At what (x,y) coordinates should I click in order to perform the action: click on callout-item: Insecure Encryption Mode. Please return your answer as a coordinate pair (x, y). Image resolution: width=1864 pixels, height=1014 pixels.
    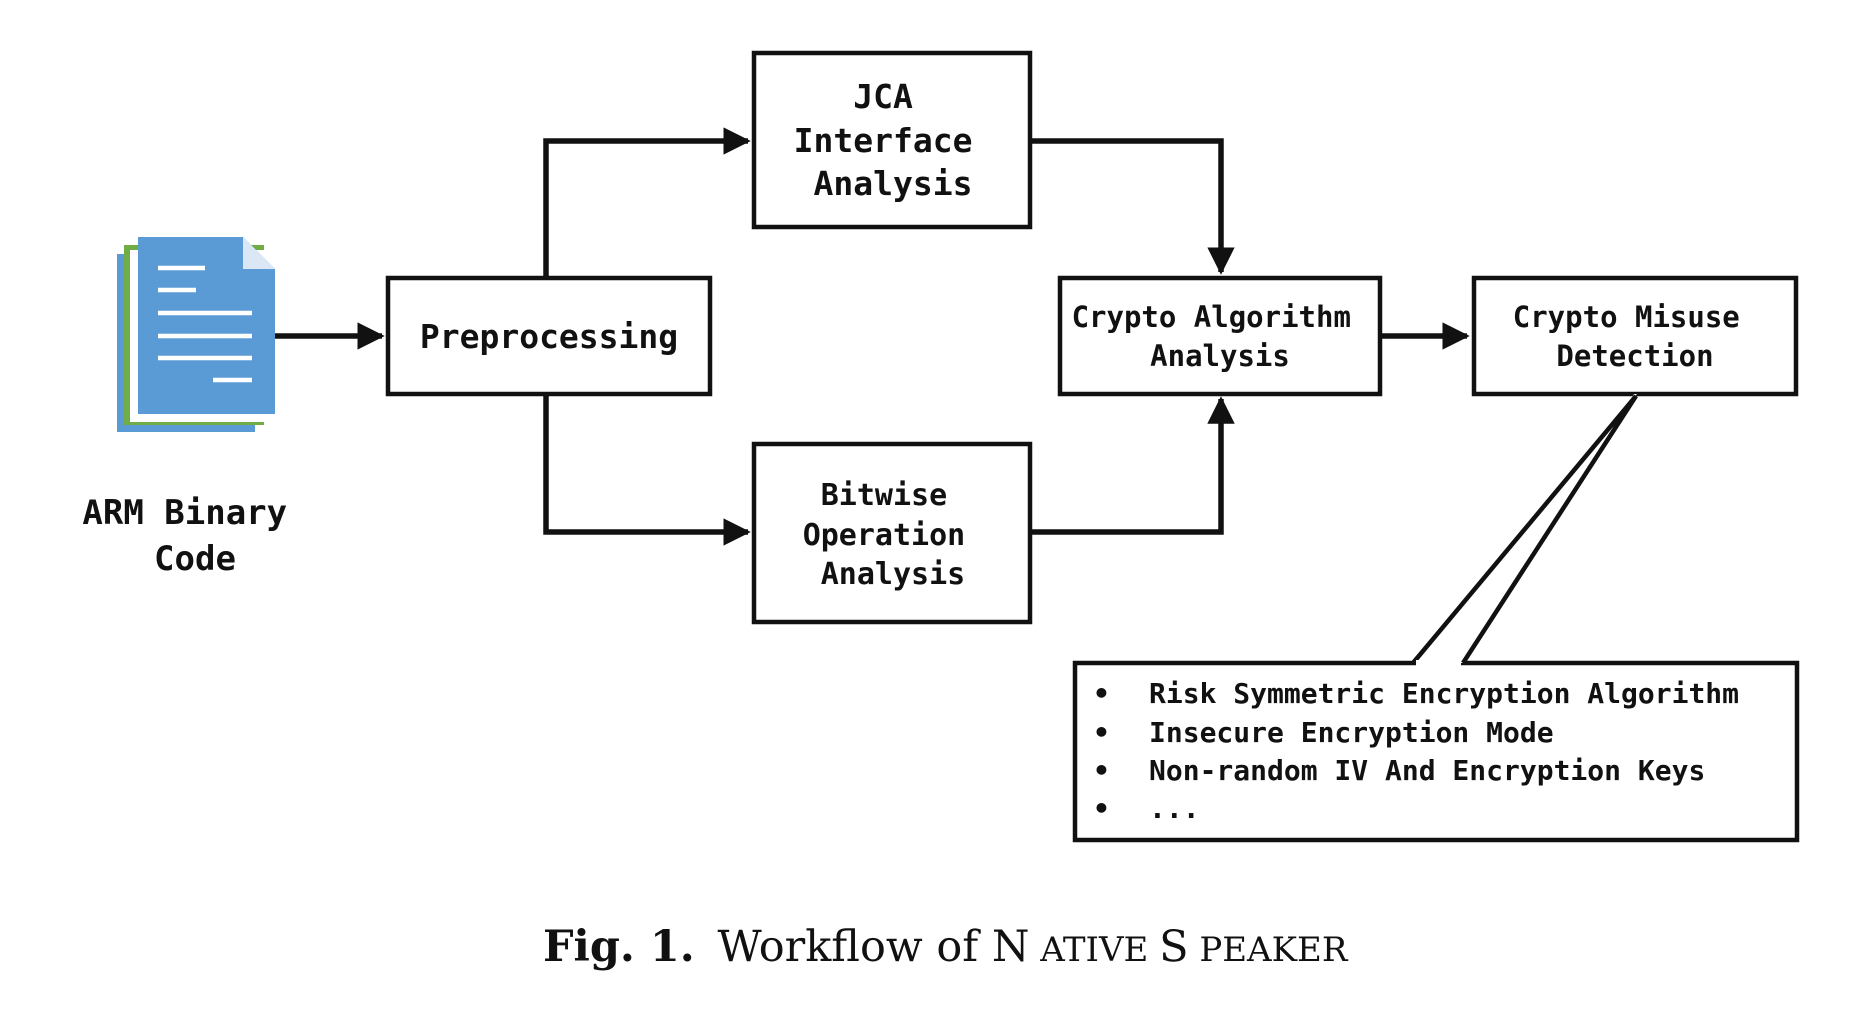
    Looking at the image, I should click on (1351, 732).